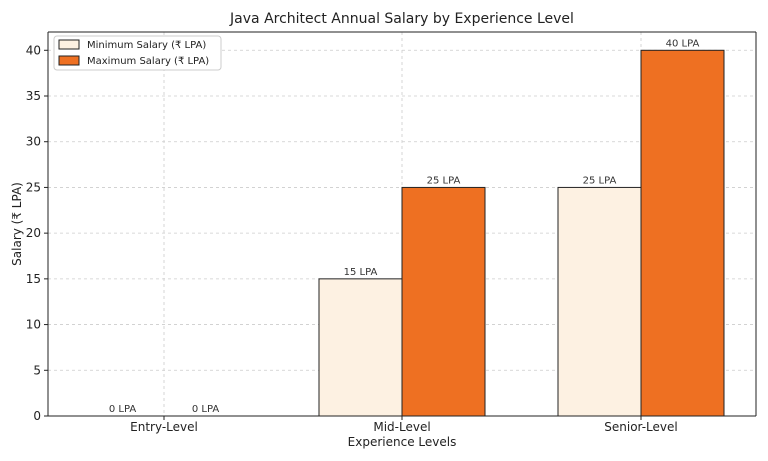 This screenshot has height=461, width=768. What do you see at coordinates (33, 279) in the screenshot?
I see `y-tick-label: 15` at bounding box center [33, 279].